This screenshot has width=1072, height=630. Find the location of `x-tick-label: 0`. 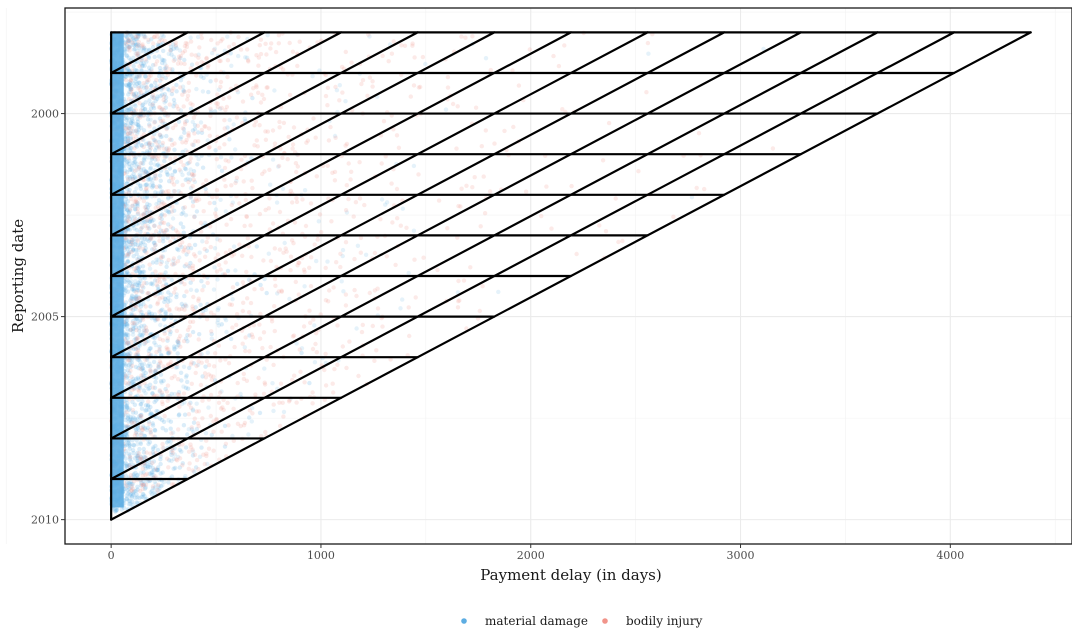

x-tick-label: 0 is located at coordinates (111, 555).